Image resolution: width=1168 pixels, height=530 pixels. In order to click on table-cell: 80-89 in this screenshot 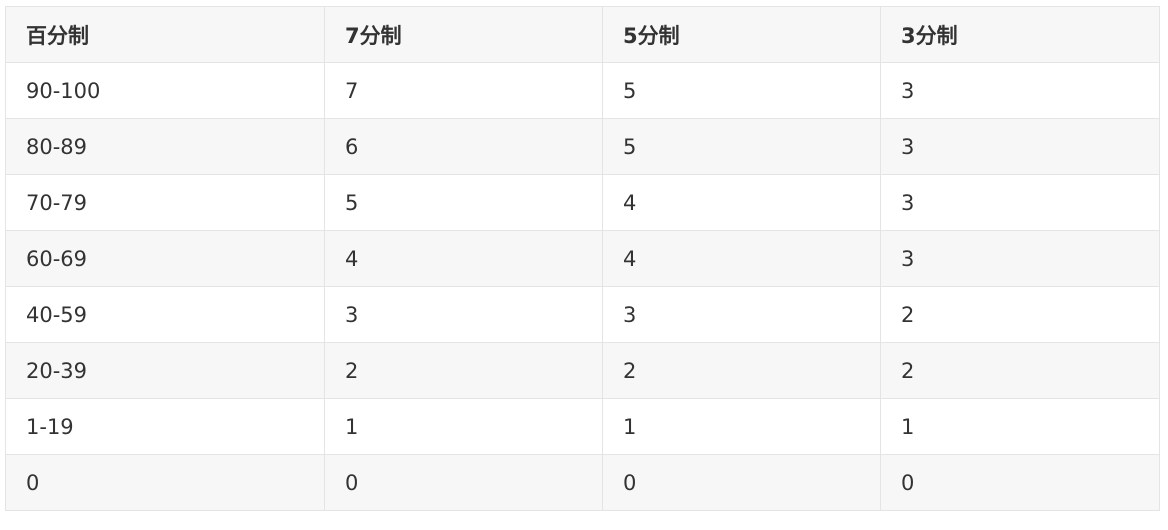, I will do `click(165, 146)`.